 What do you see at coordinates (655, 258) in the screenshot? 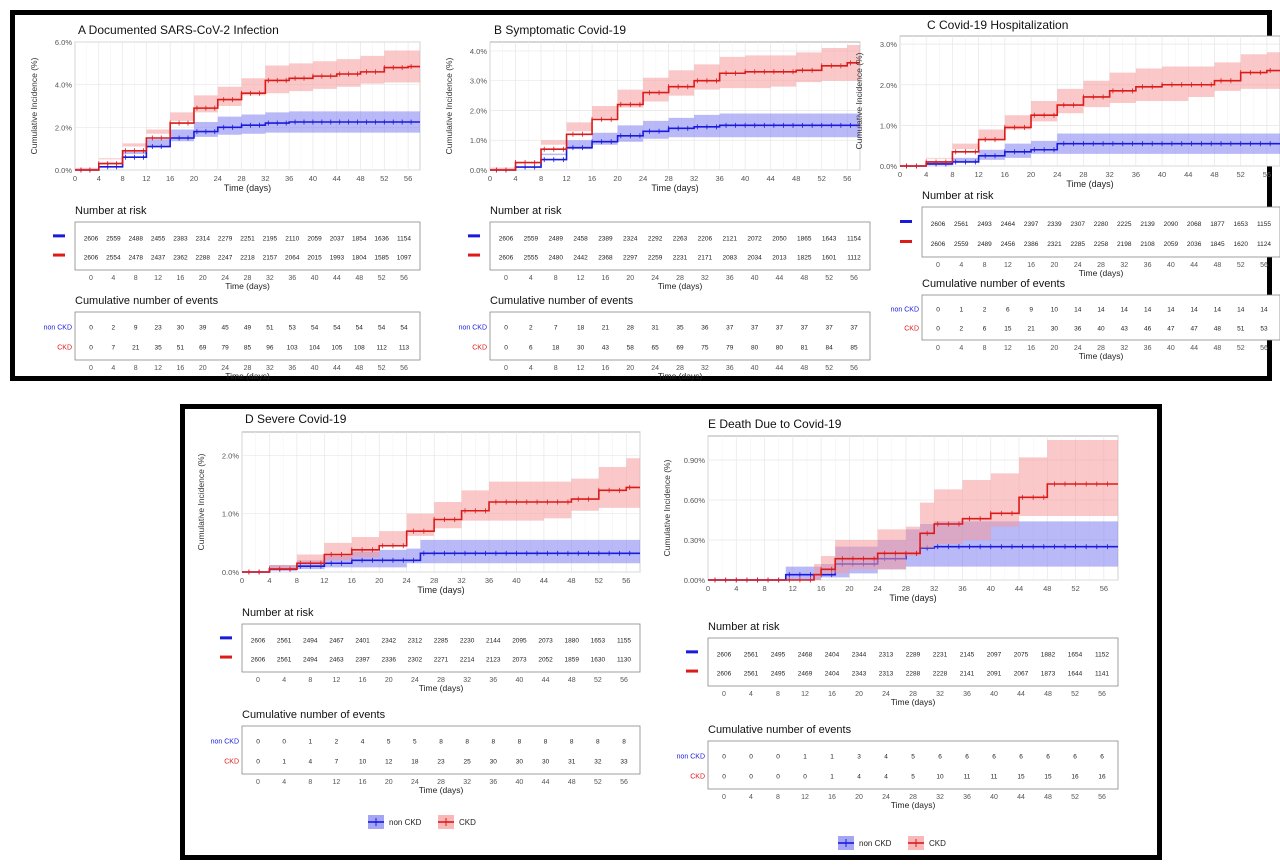
I see `risk-value: 2259` at bounding box center [655, 258].